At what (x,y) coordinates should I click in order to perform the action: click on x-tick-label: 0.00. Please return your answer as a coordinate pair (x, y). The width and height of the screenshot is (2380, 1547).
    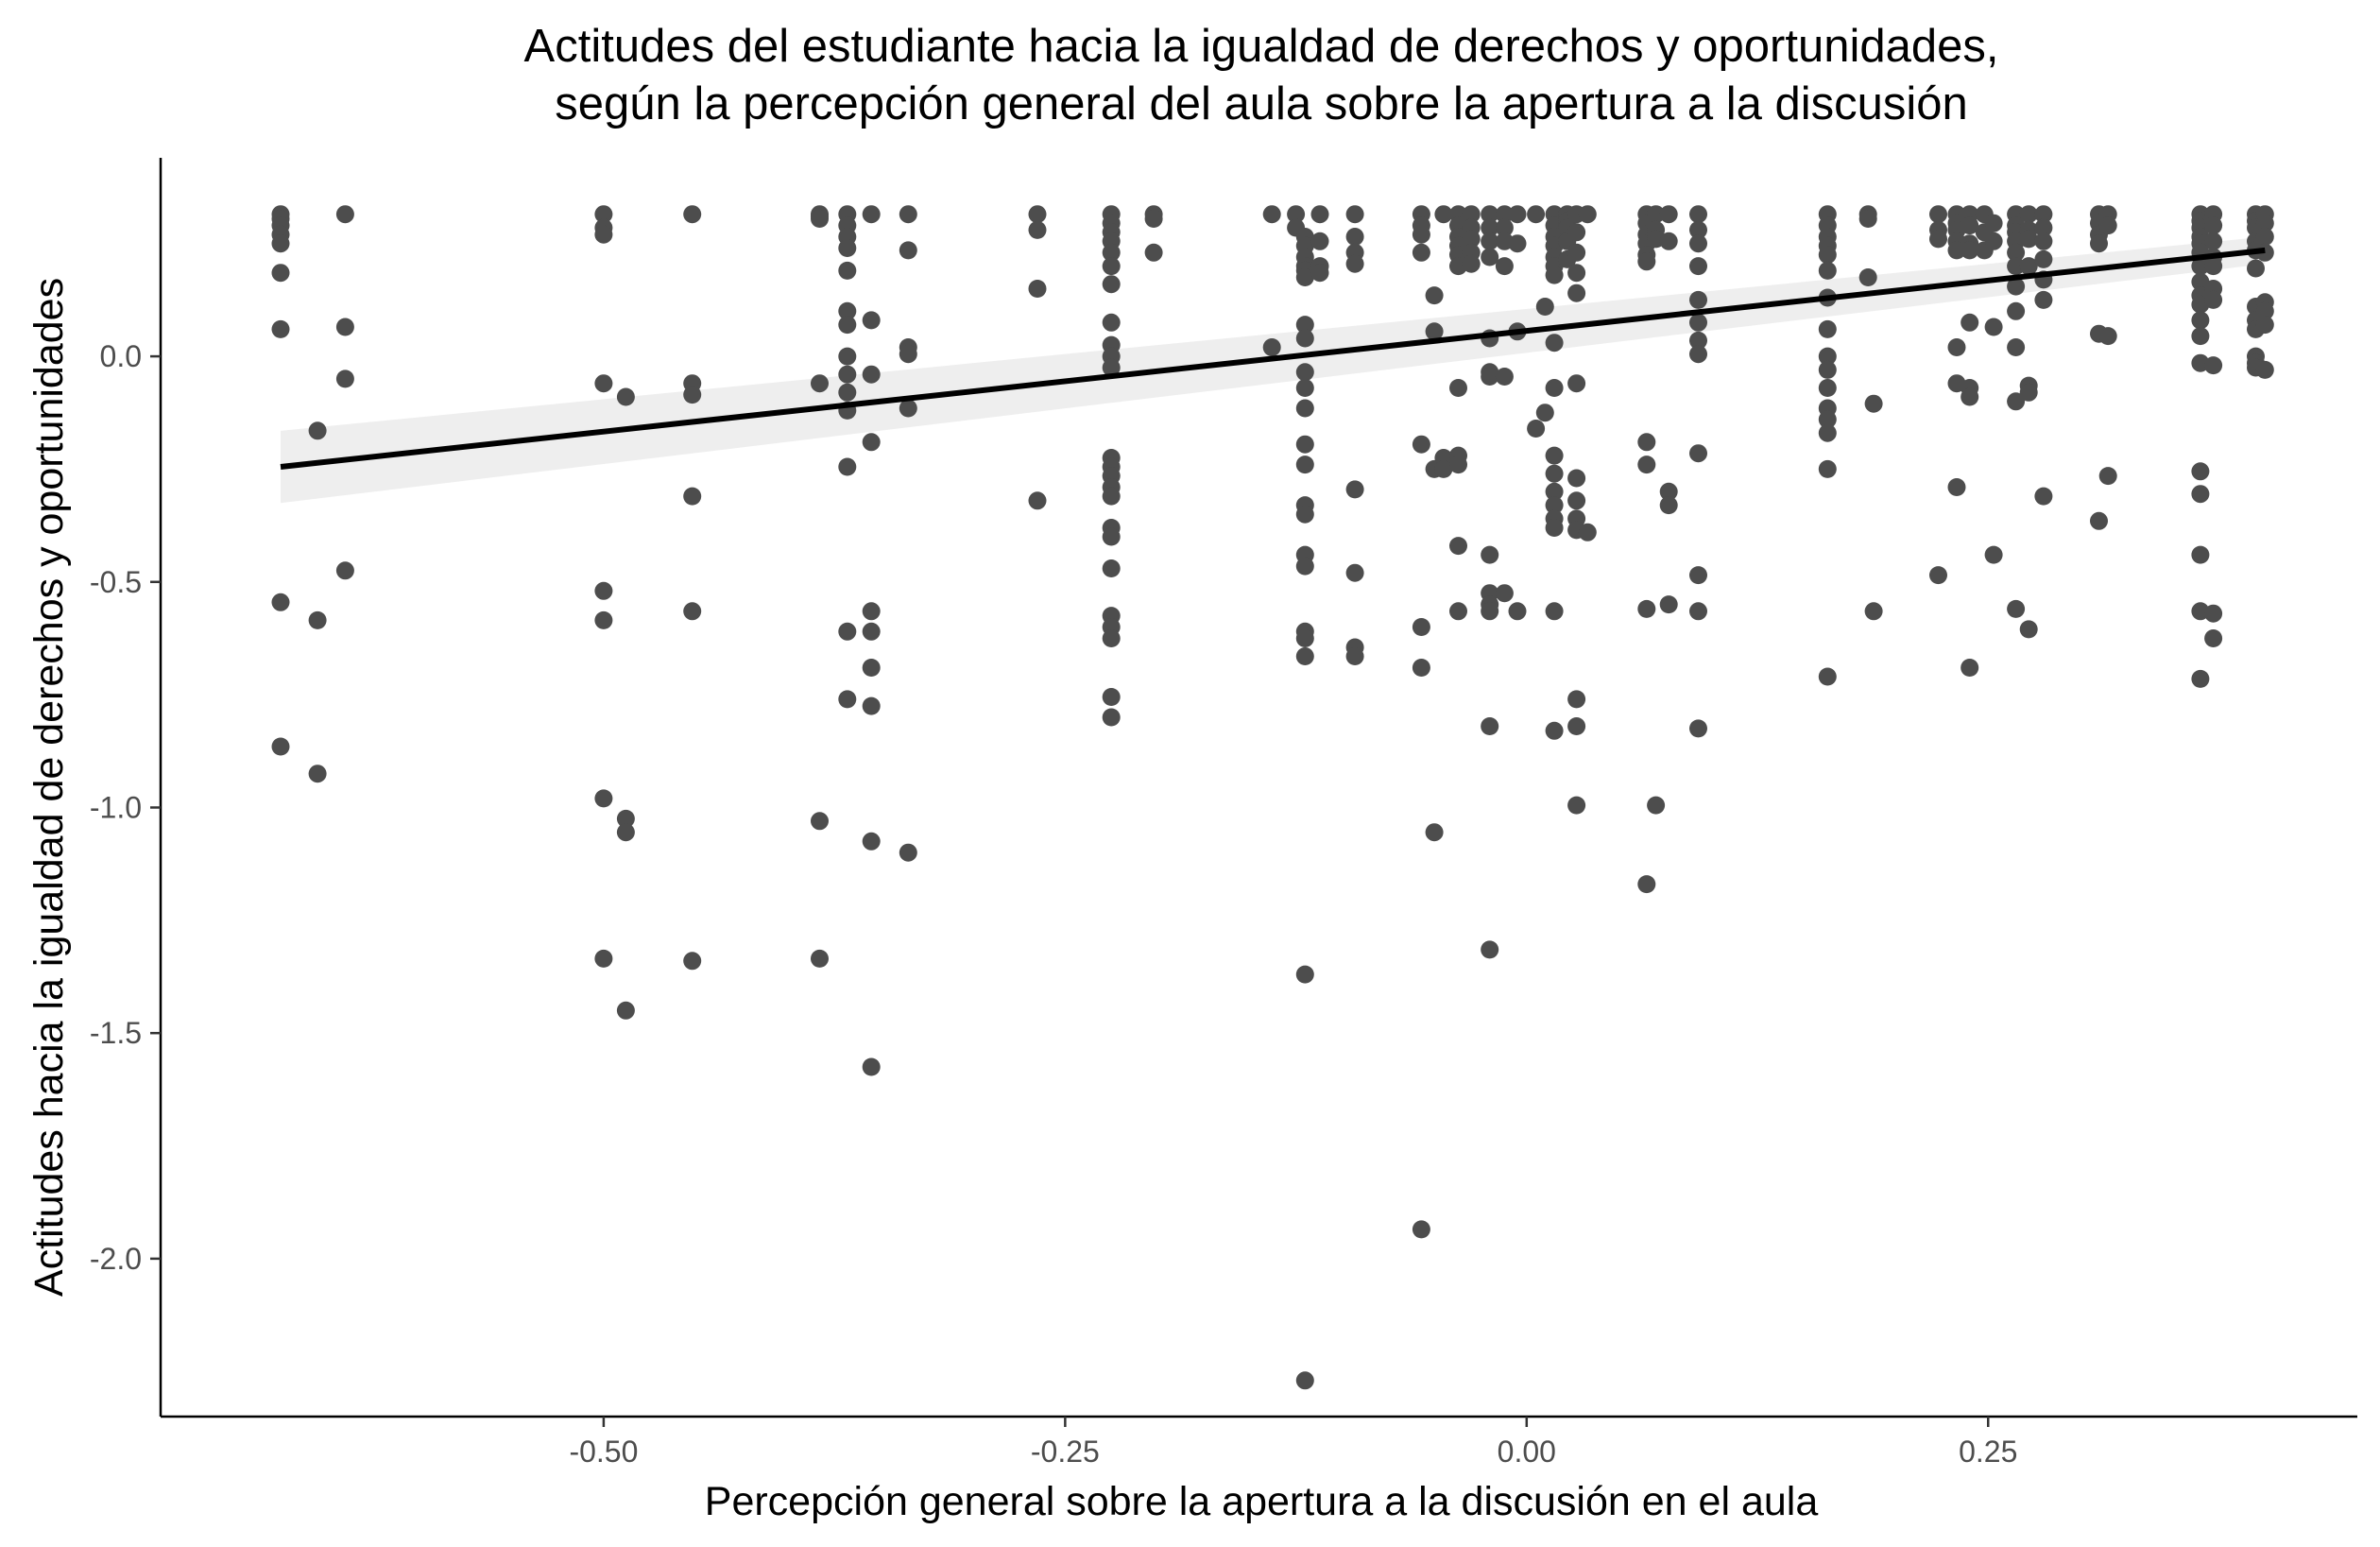
    Looking at the image, I should click on (1527, 1452).